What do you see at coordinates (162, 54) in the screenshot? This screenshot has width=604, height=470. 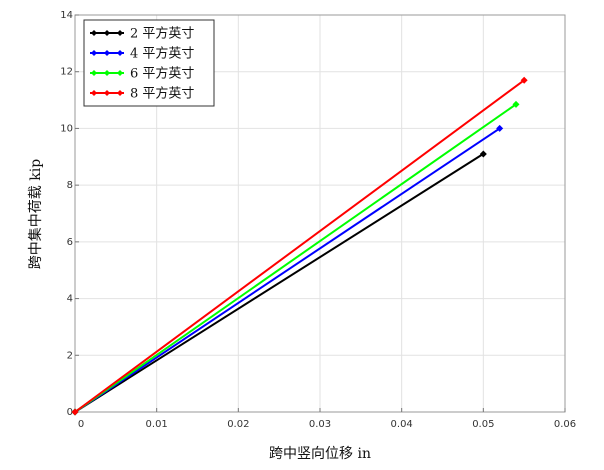 I see `legend-label: 4 平方英寸` at bounding box center [162, 54].